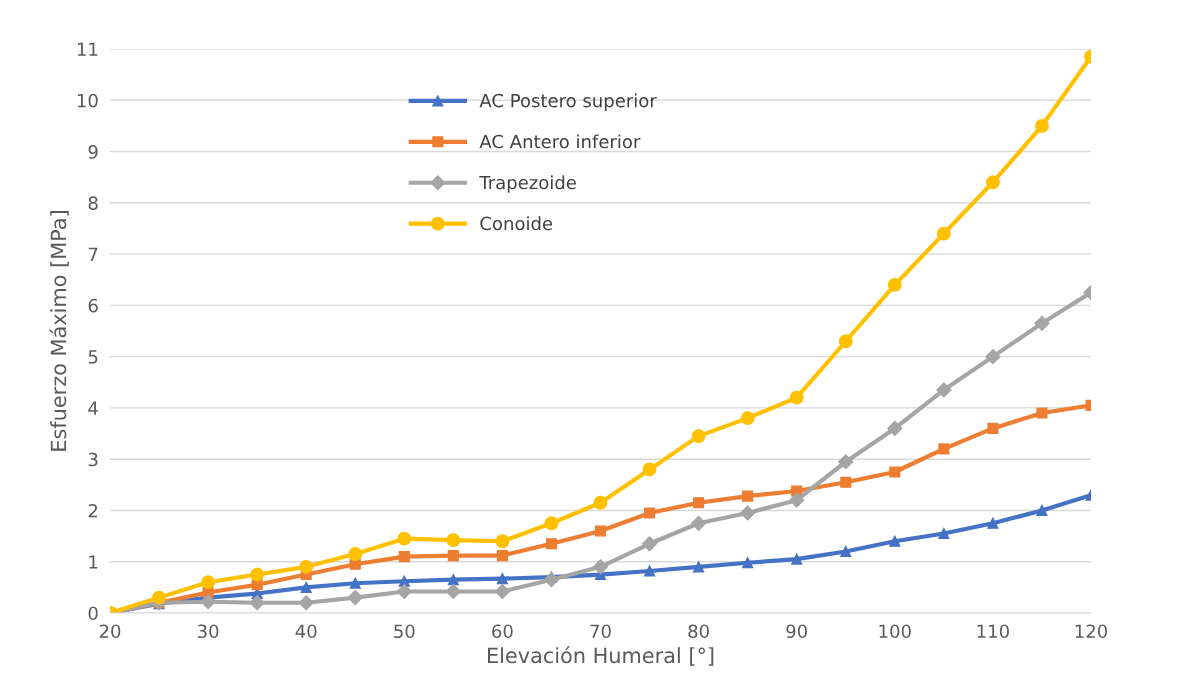 The image size is (1177, 692). Describe the element at coordinates (516, 223) in the screenshot. I see `legend-label: Conoide` at that location.